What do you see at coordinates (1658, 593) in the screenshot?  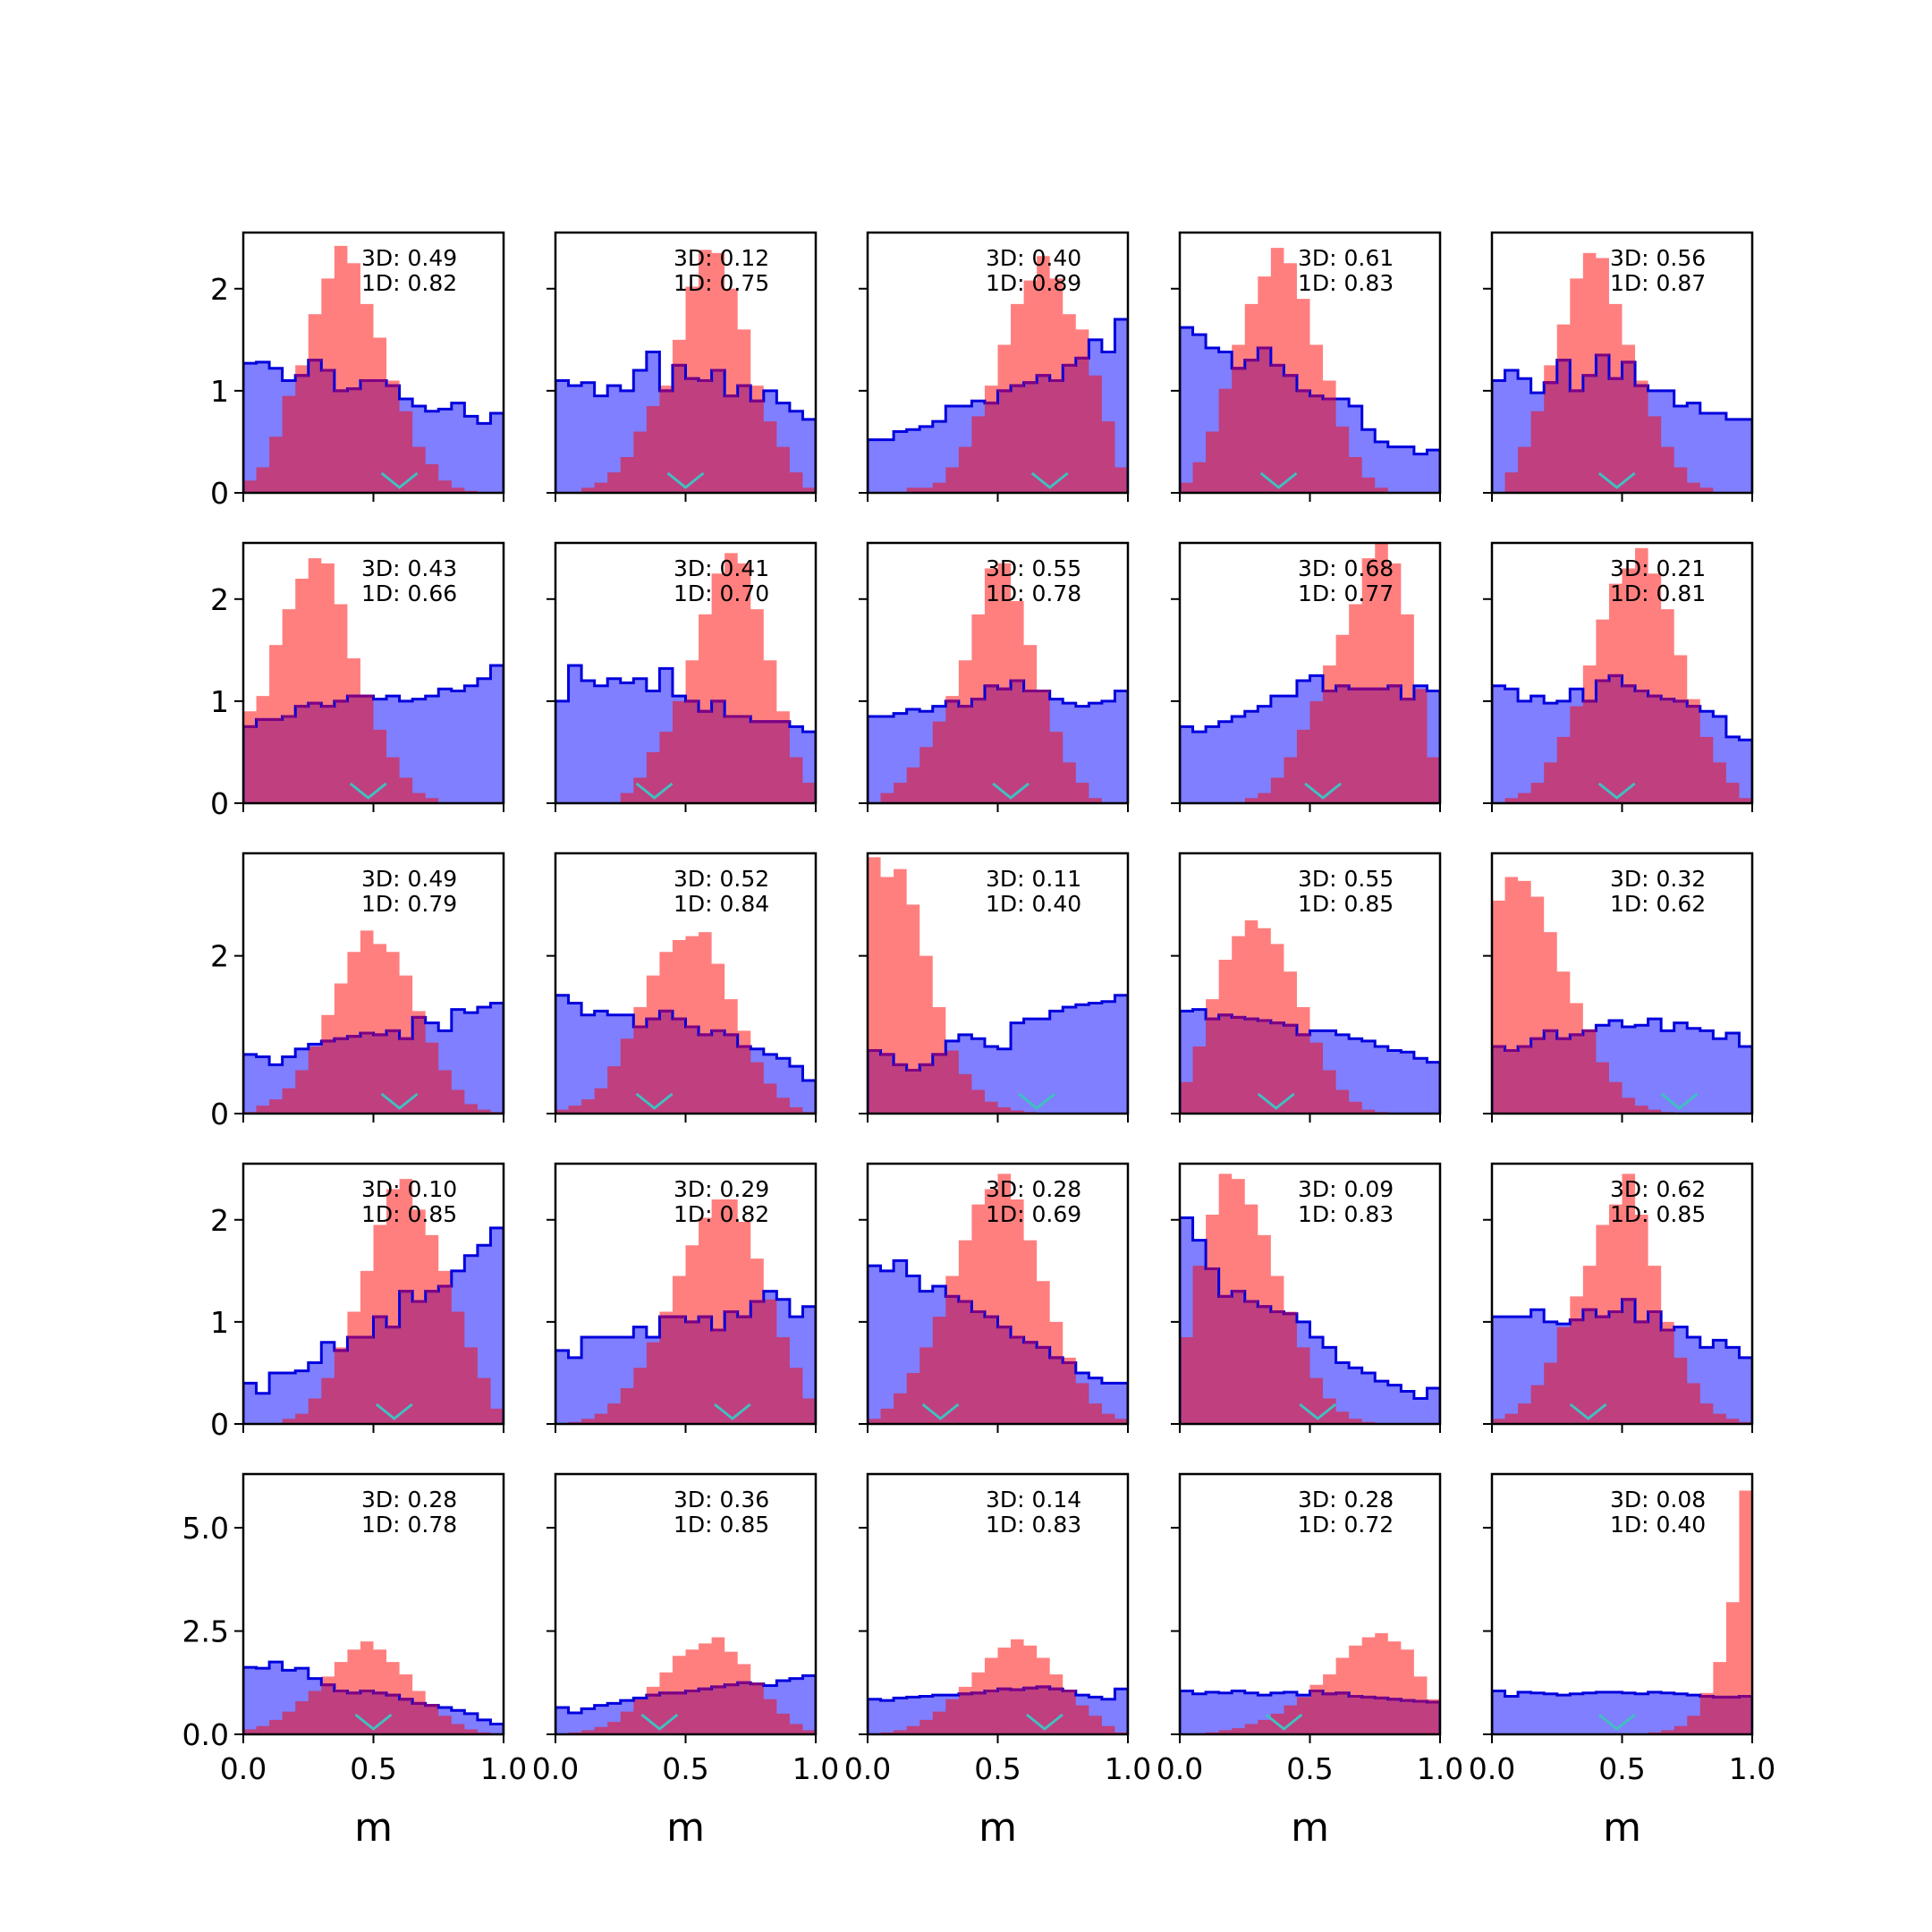 I see `label-1d: 1D: 0.81` at bounding box center [1658, 593].